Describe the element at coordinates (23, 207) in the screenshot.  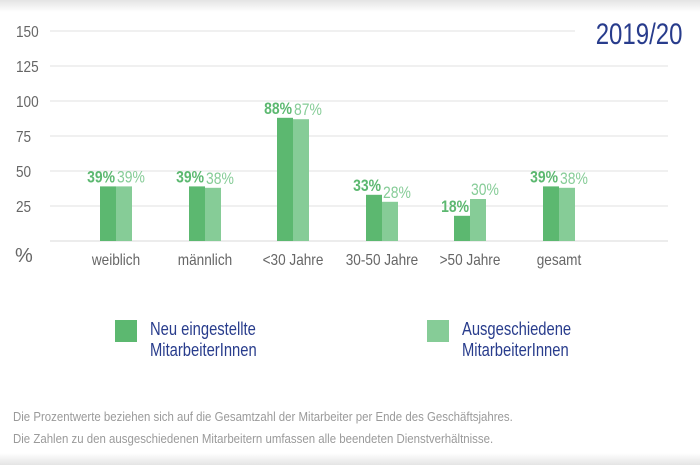
I see `y-tick-label: 25` at that location.